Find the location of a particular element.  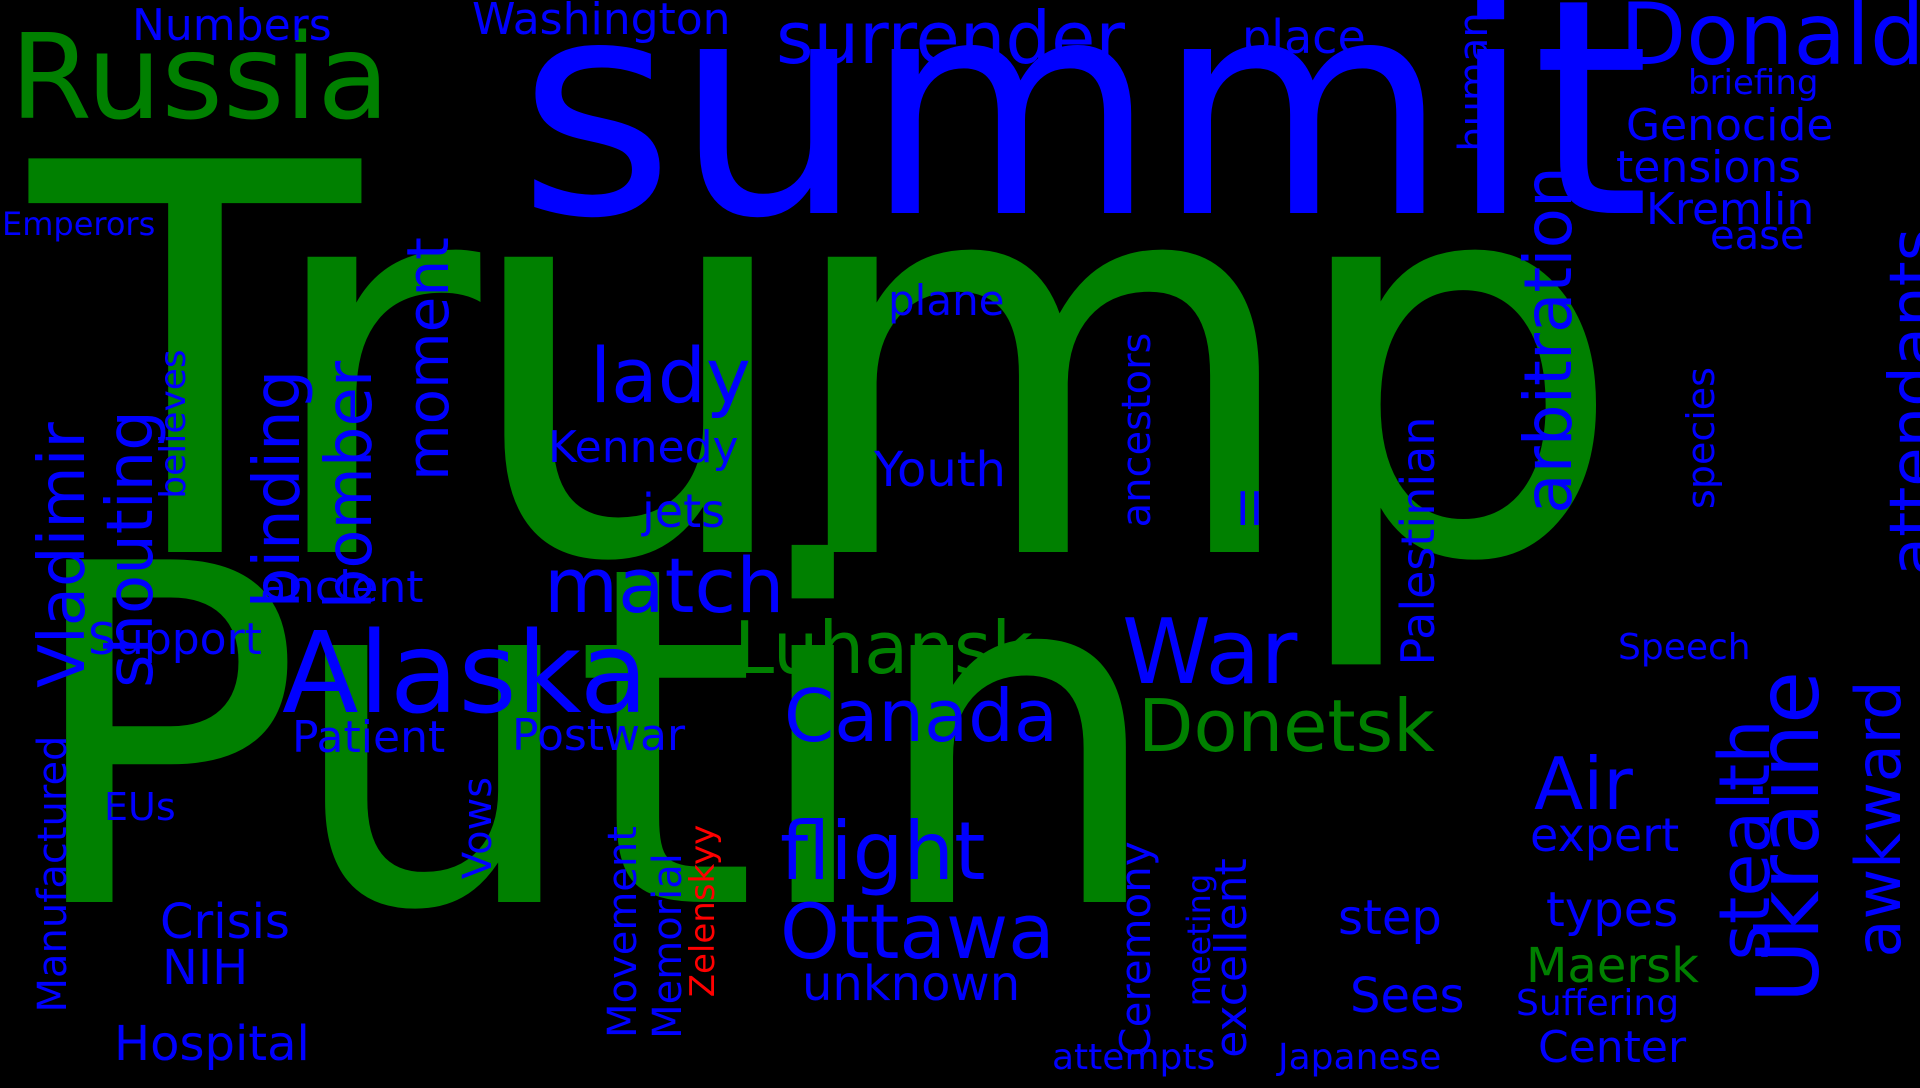

word-kennedy: Kennedy is located at coordinates (643, 447).